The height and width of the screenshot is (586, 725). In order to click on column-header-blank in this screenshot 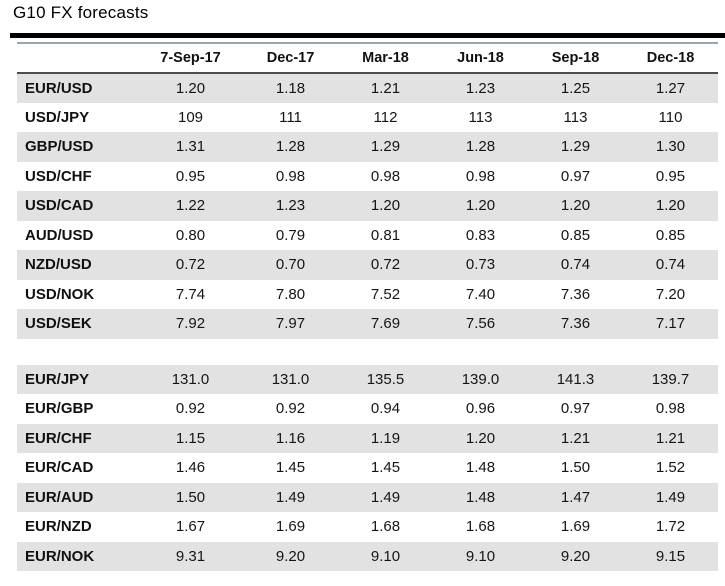, I will do `click(77, 58)`.